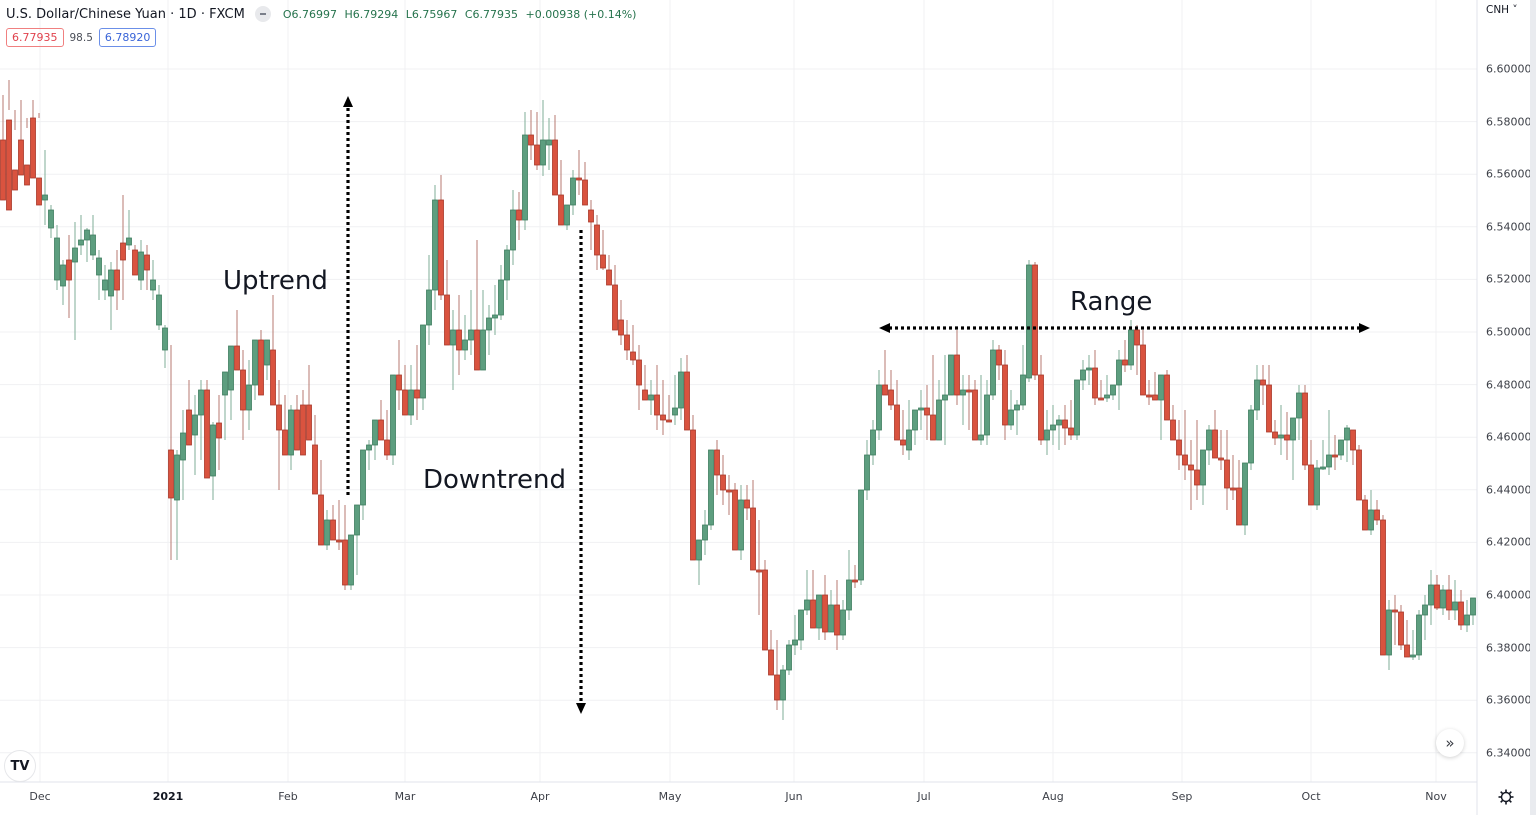 The height and width of the screenshot is (815, 1536). What do you see at coordinates (1111, 302) in the screenshot?
I see `range-label: Range` at bounding box center [1111, 302].